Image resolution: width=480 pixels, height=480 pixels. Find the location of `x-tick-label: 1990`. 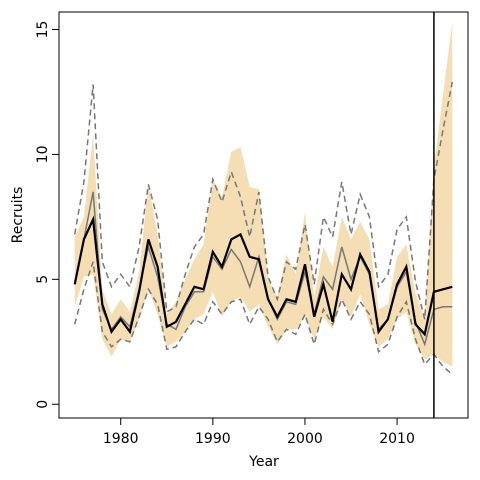

x-tick-label: 1990 is located at coordinates (213, 439).